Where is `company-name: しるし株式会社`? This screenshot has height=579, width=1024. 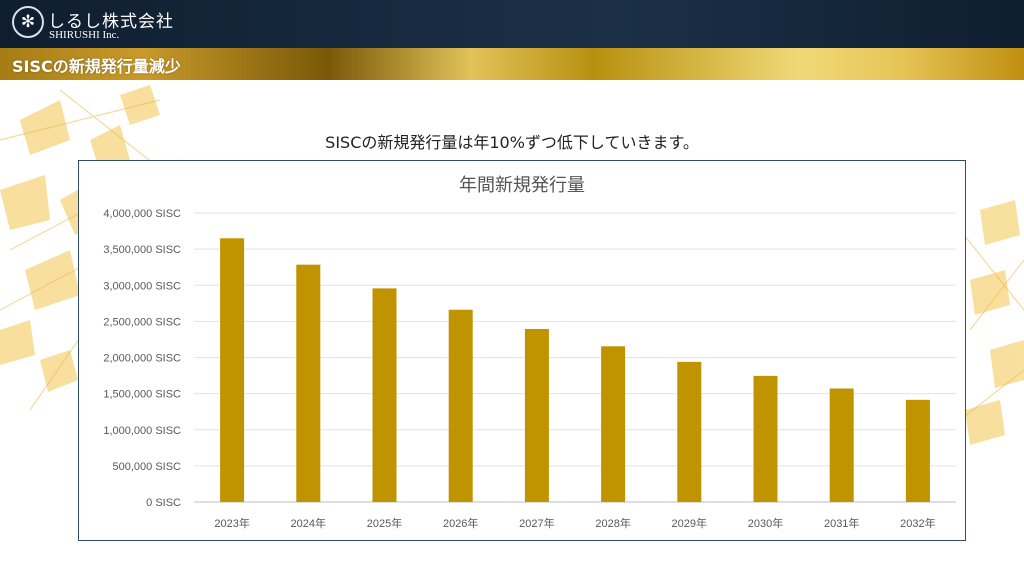
company-name: しるし株式会社 is located at coordinates (111, 22).